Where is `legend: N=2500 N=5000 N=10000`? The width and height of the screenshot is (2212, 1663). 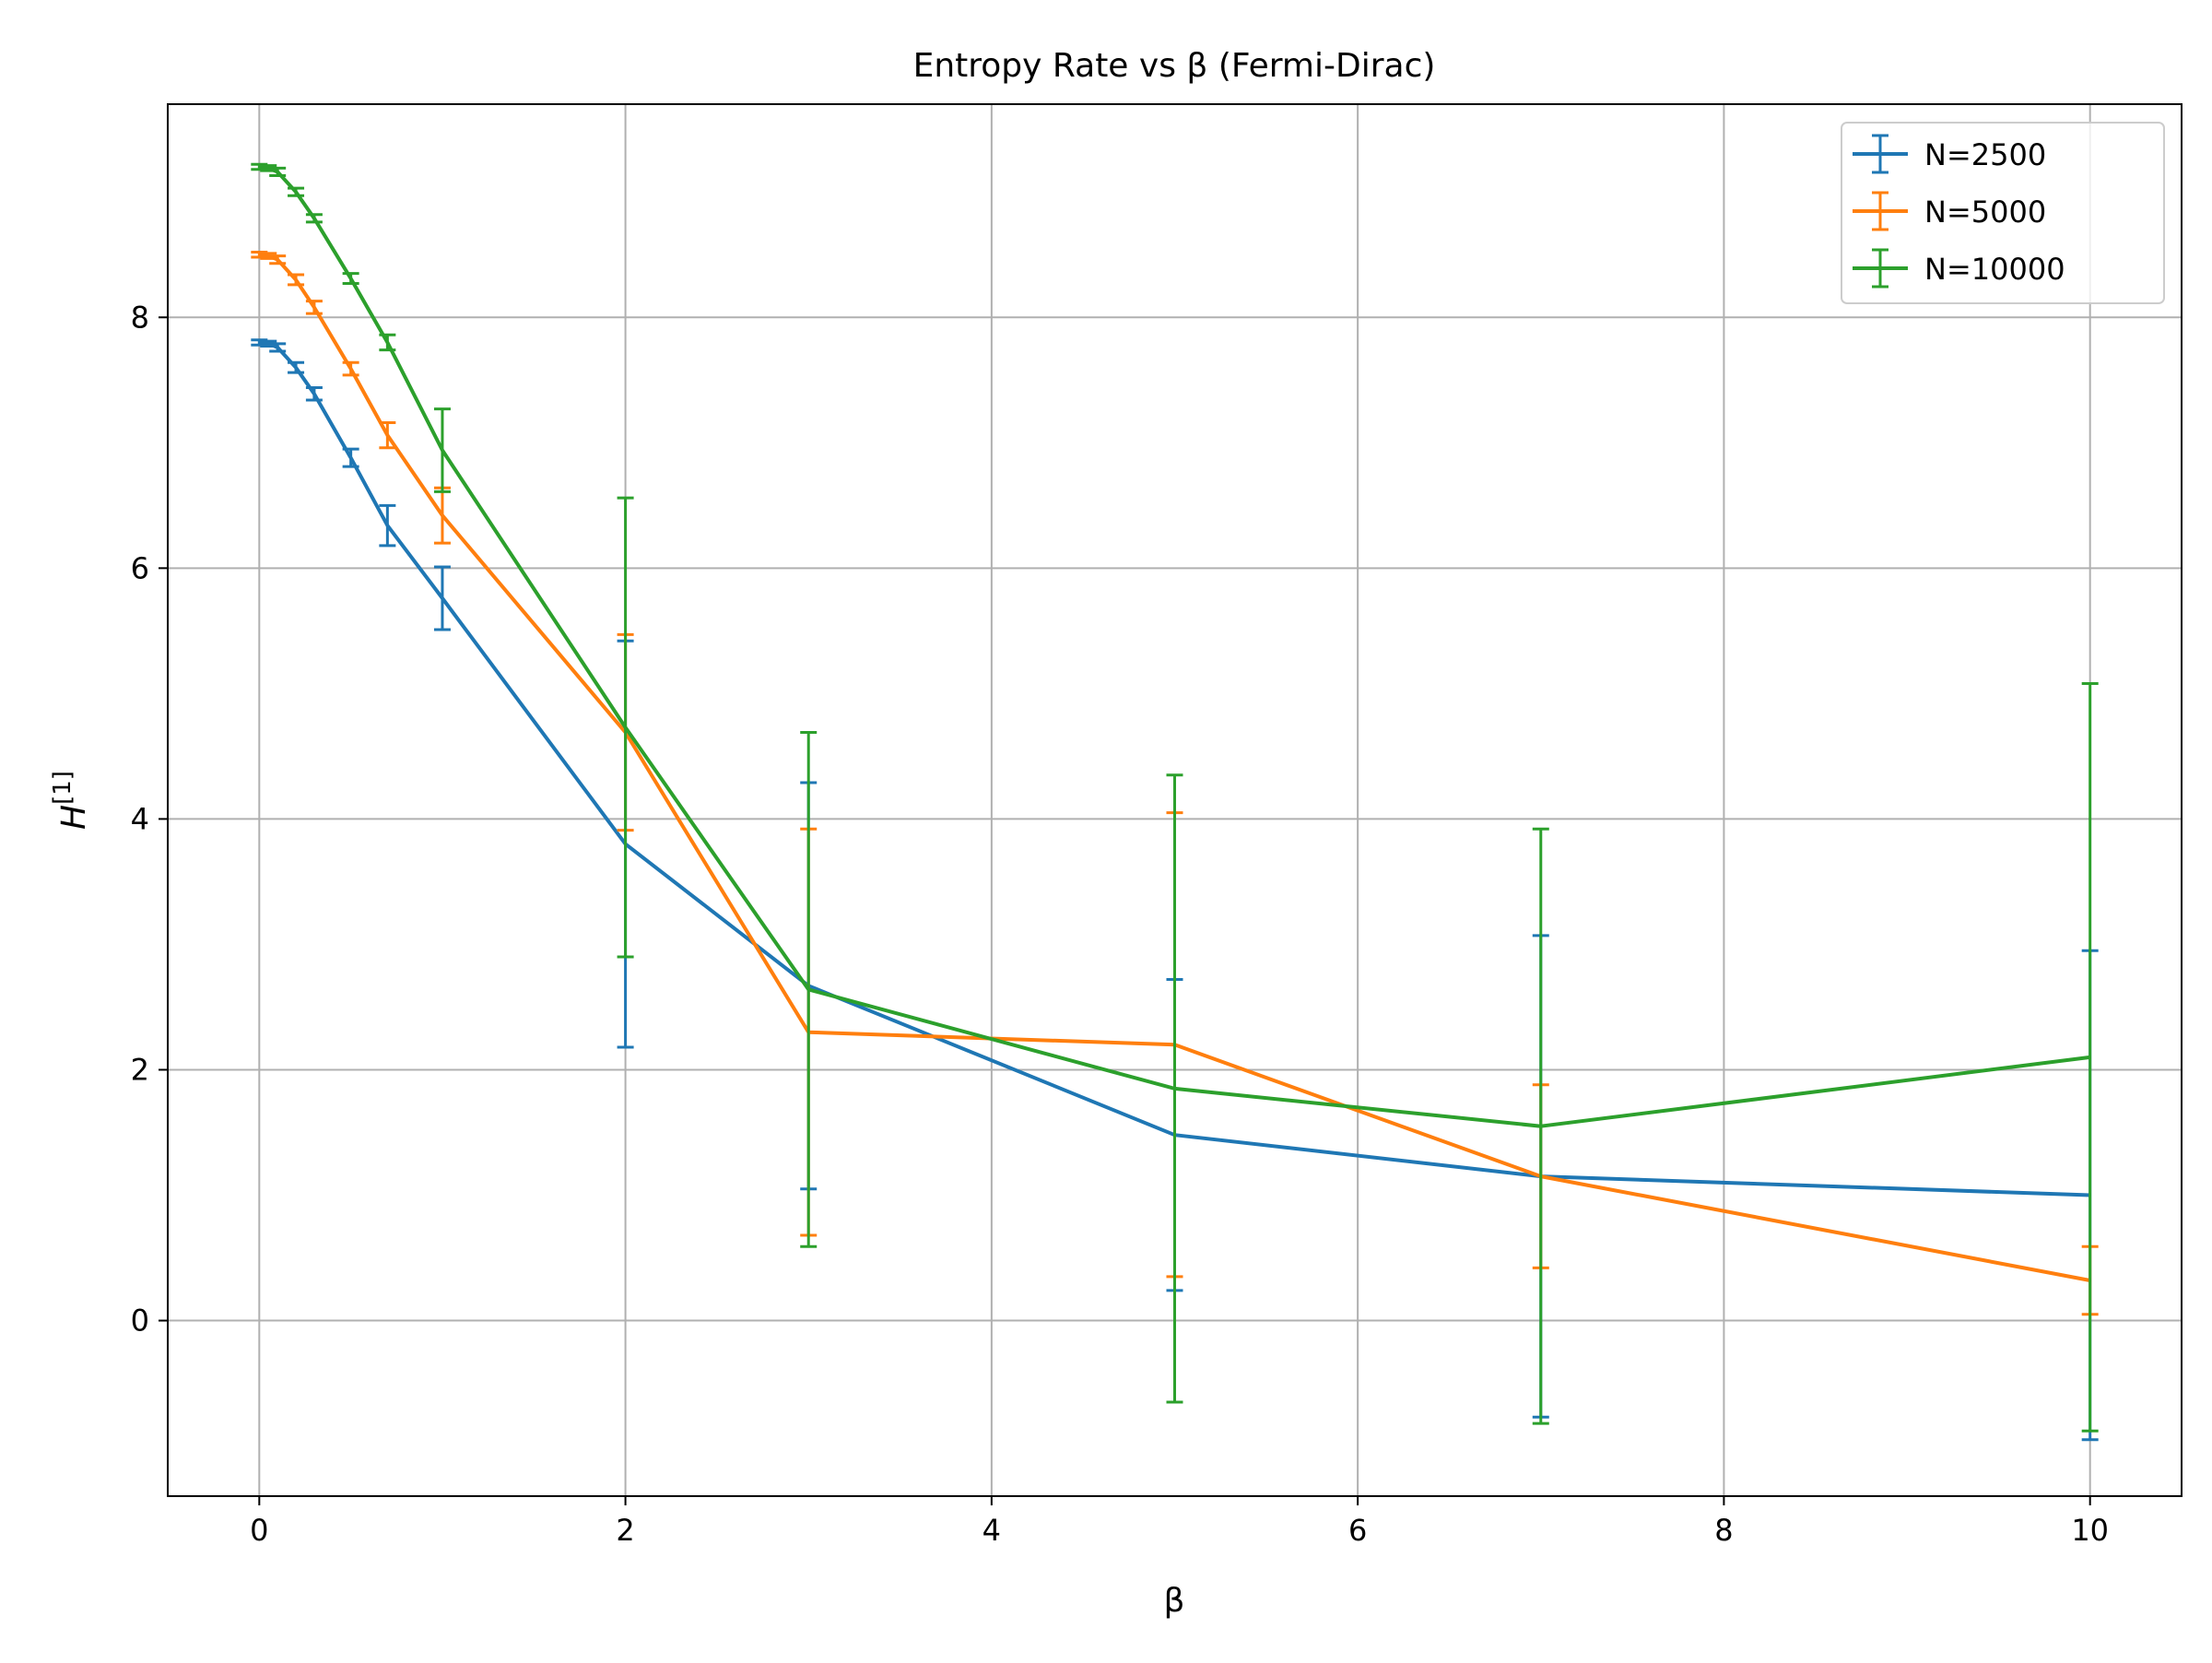 legend: N=2500 N=5000 N=10000 is located at coordinates (2003, 213).